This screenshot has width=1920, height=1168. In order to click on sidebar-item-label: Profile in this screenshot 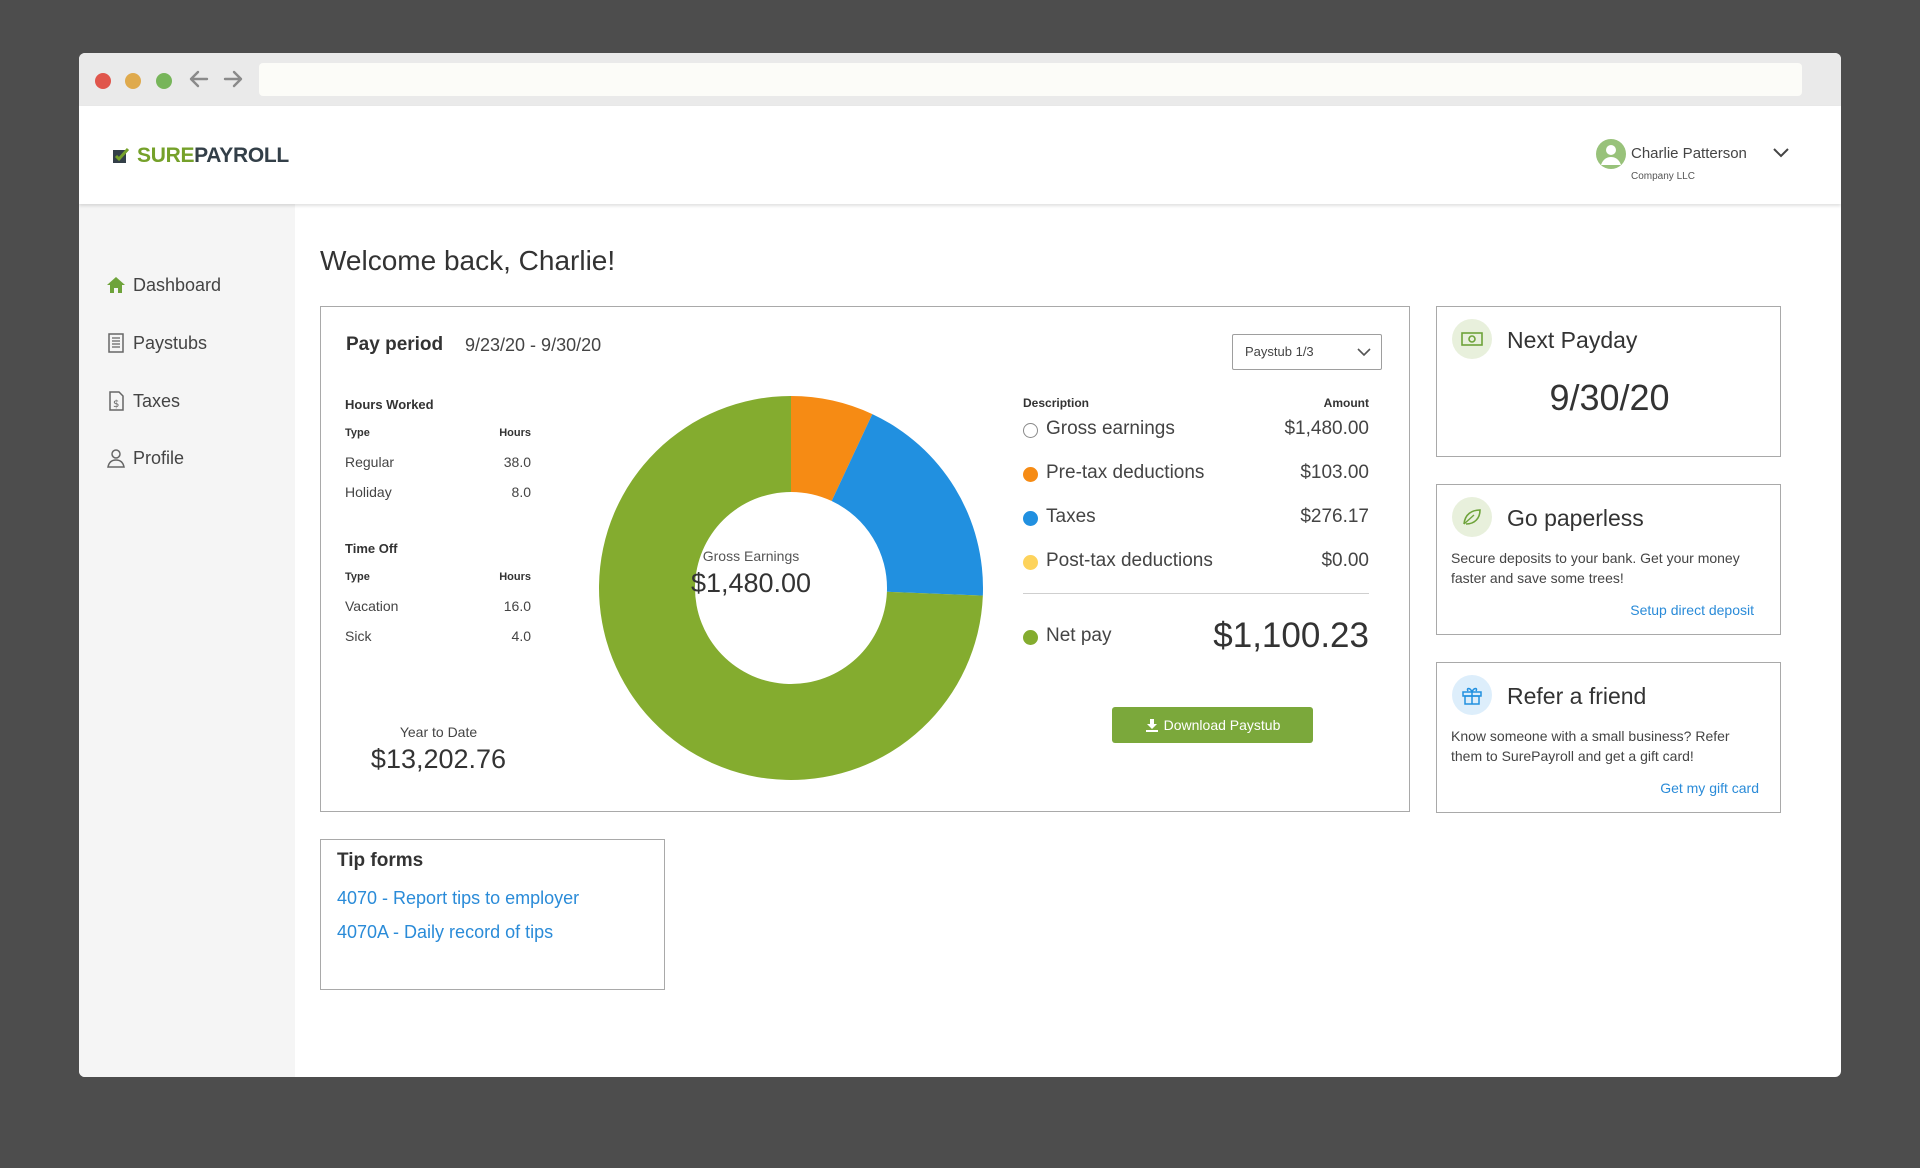, I will do `click(159, 457)`.